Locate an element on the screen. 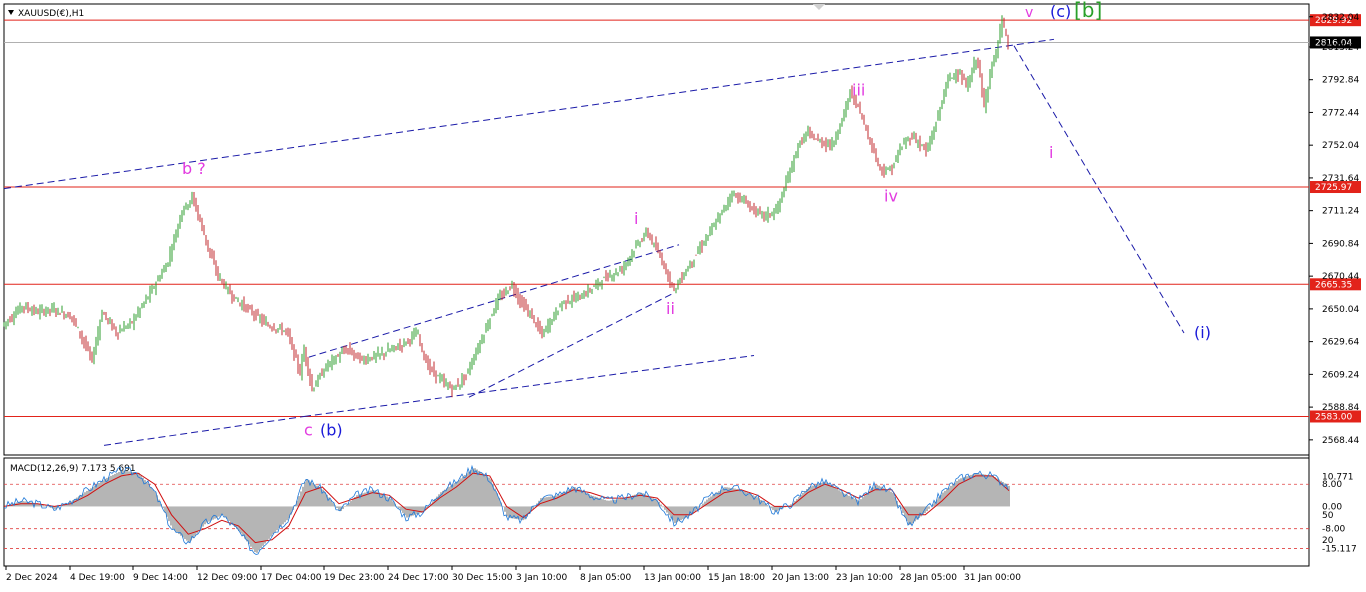 Image resolution: width=1366 pixels, height=592 pixels. time-tick-label: 31 Jan 00:00 is located at coordinates (992, 578).